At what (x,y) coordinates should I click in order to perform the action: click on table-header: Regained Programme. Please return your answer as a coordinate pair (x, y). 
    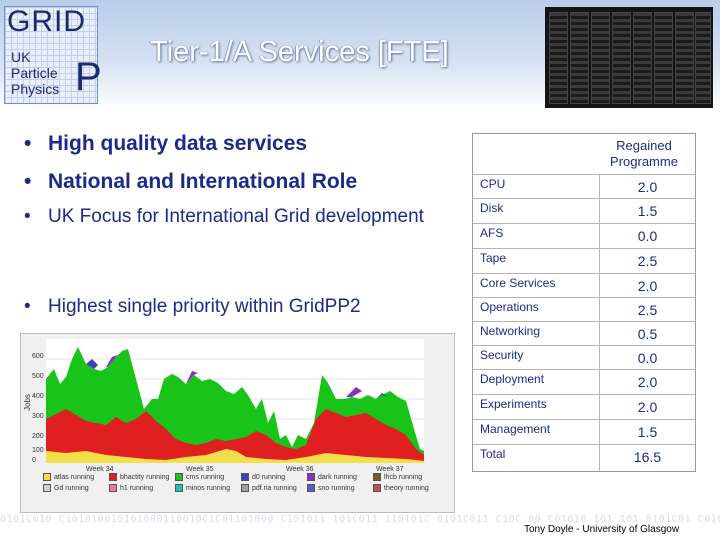
    Looking at the image, I should click on (584, 154).